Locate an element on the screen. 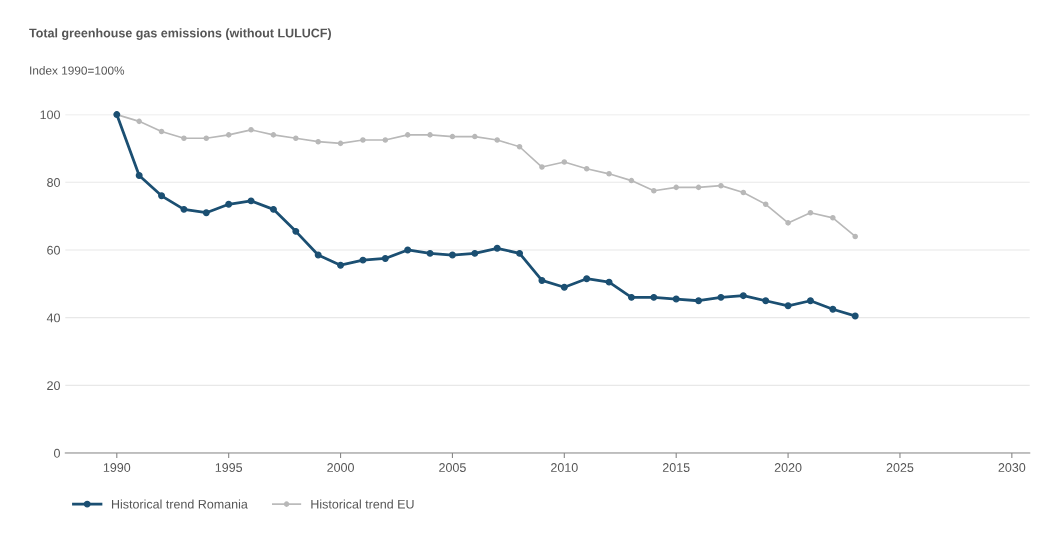  y-tick-label: 80 is located at coordinates (53, 182).